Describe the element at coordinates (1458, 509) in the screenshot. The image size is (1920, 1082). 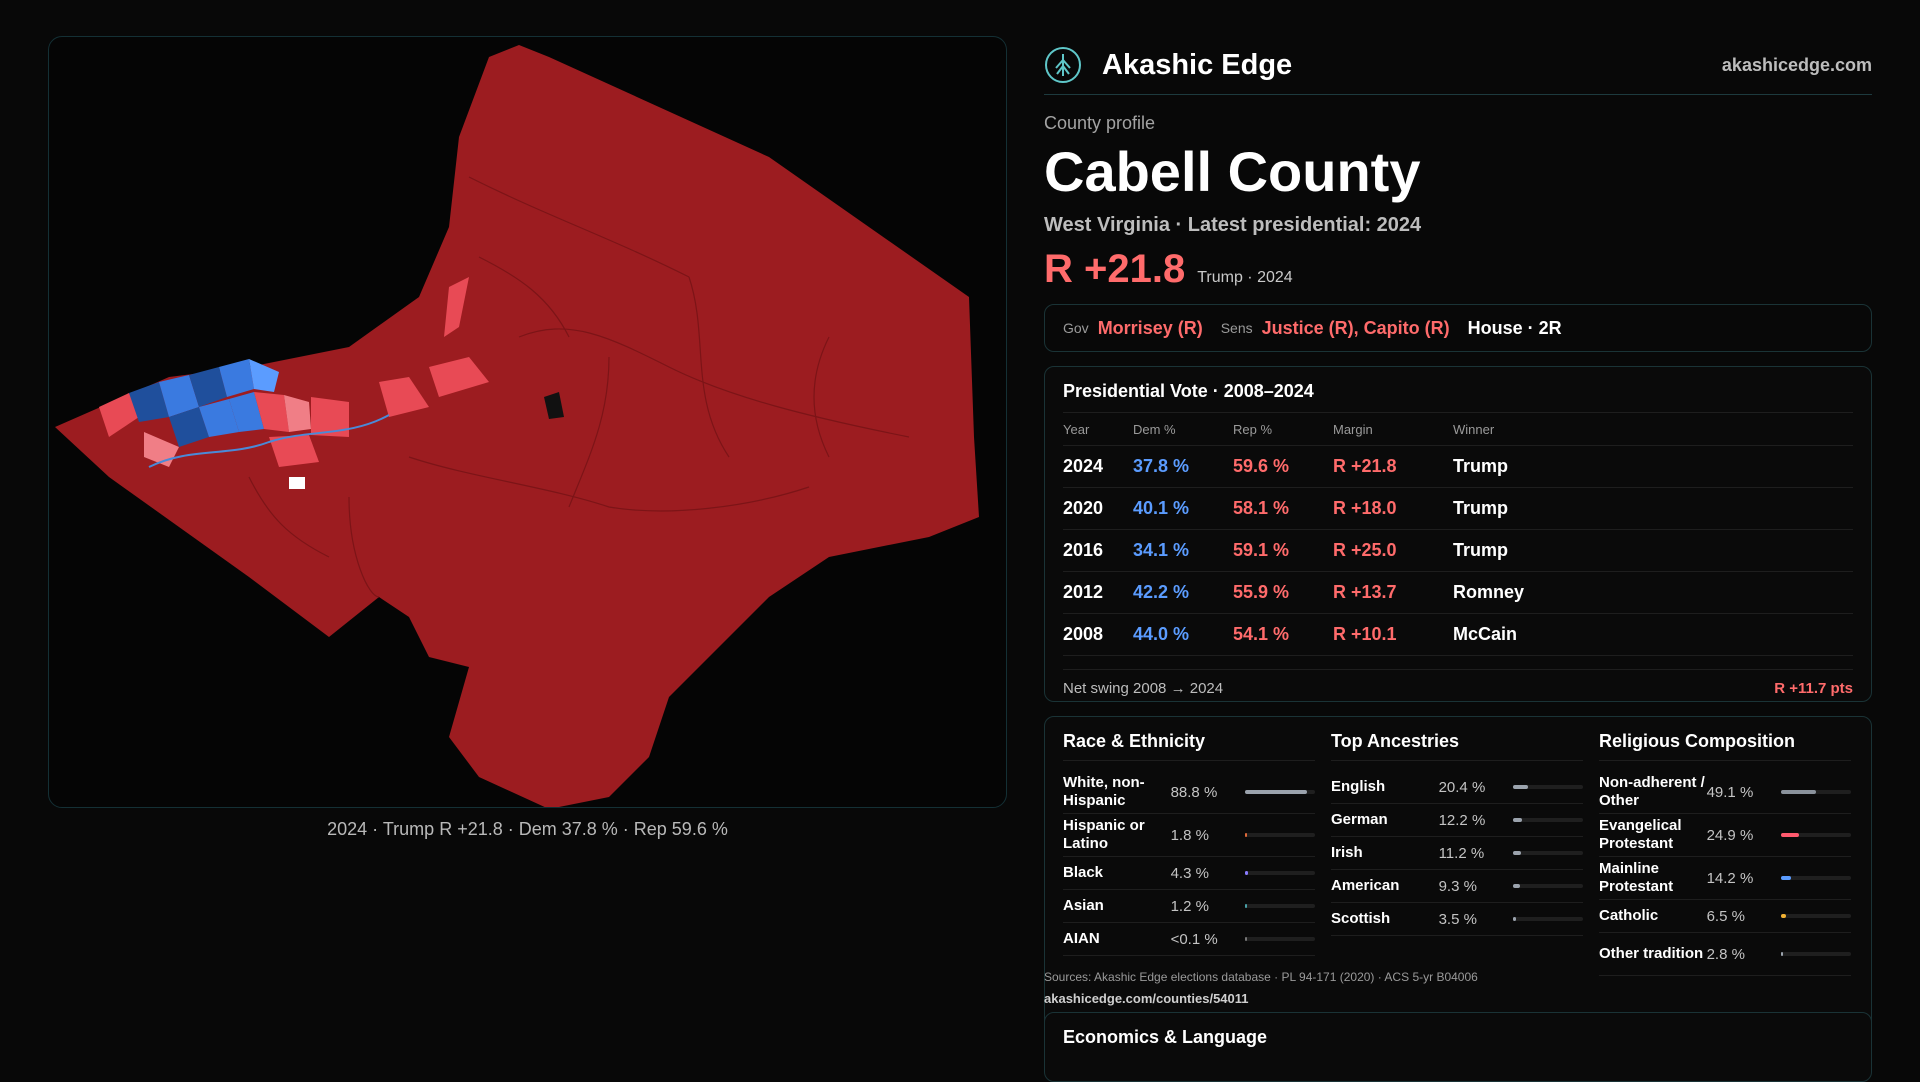
I see `table-row: 2020 40.1 % 58.1 % R +18.0 Trump` at that location.